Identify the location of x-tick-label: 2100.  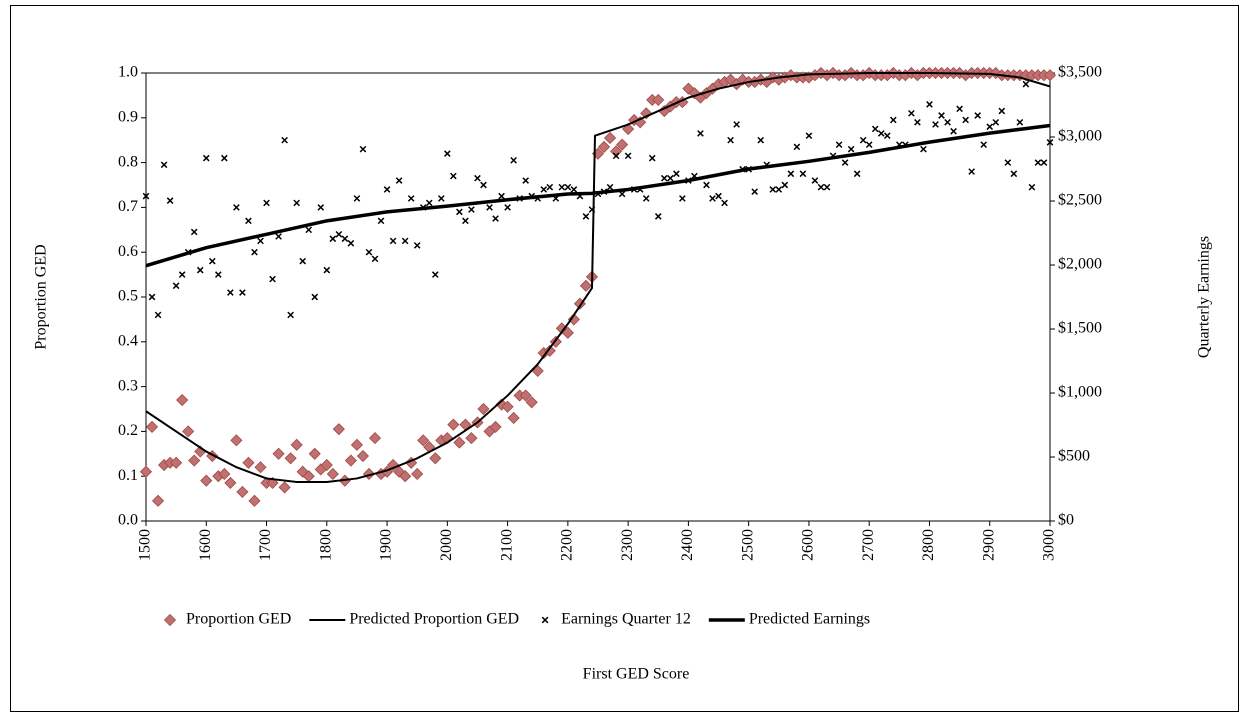
(506, 545).